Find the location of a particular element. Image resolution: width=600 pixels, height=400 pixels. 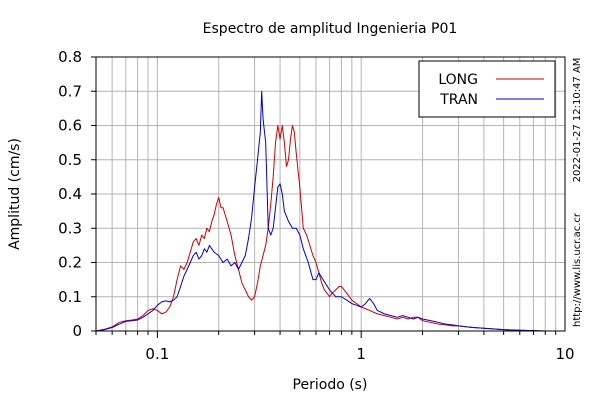

y-tick-label: 0.2 is located at coordinates (70, 263).